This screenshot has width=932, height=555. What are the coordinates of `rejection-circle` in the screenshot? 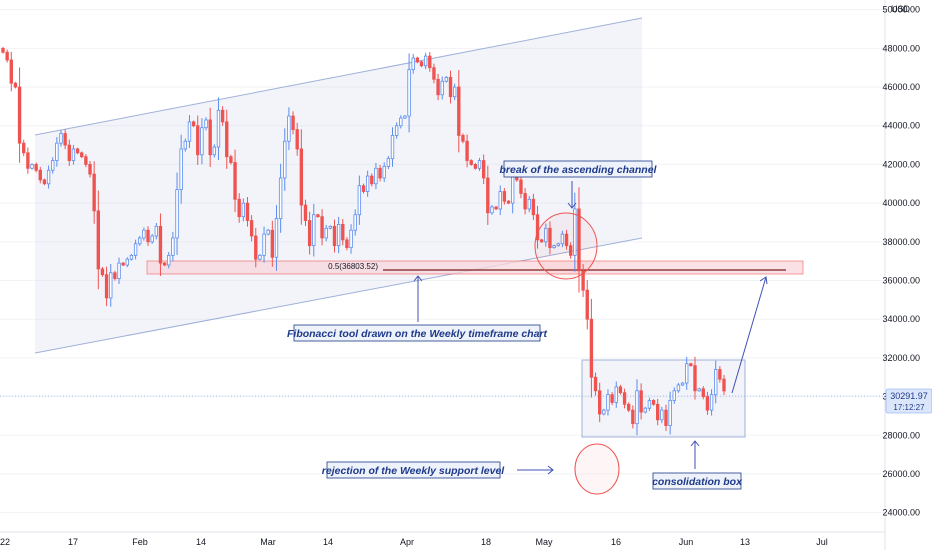 It's located at (597, 469).